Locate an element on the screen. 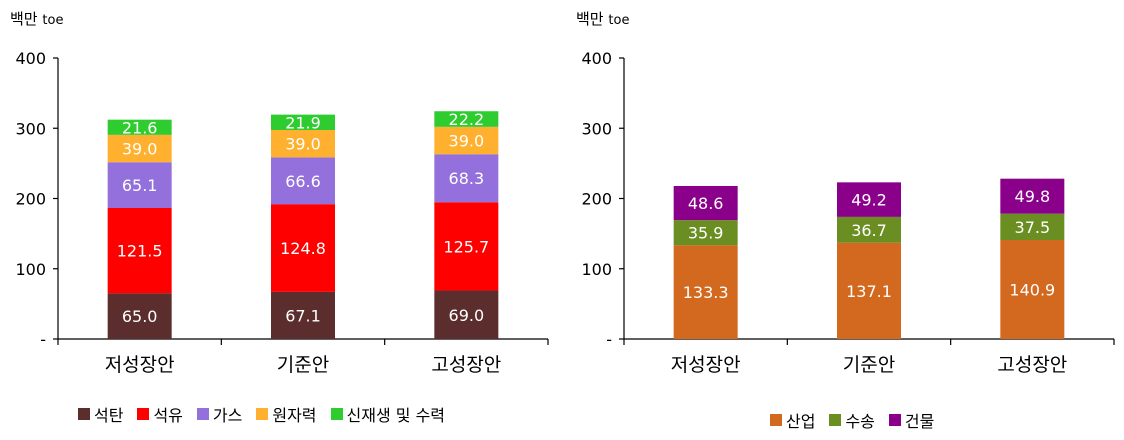  data-label: 49.8 is located at coordinates (1033, 196).